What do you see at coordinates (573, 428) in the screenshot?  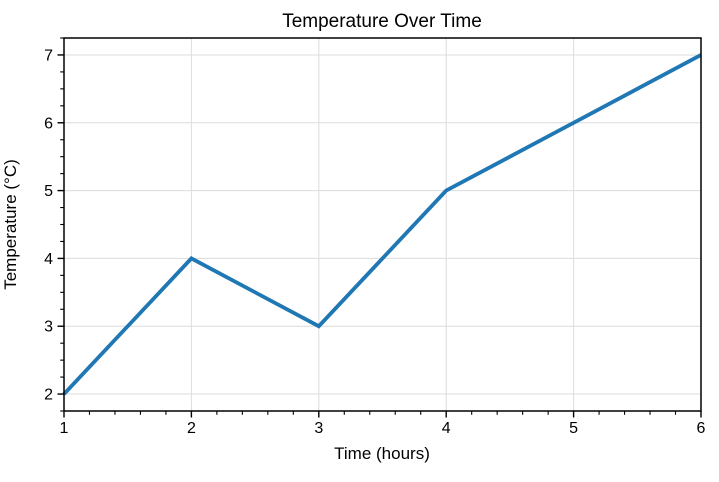 I see `x-tick-label: 5` at bounding box center [573, 428].